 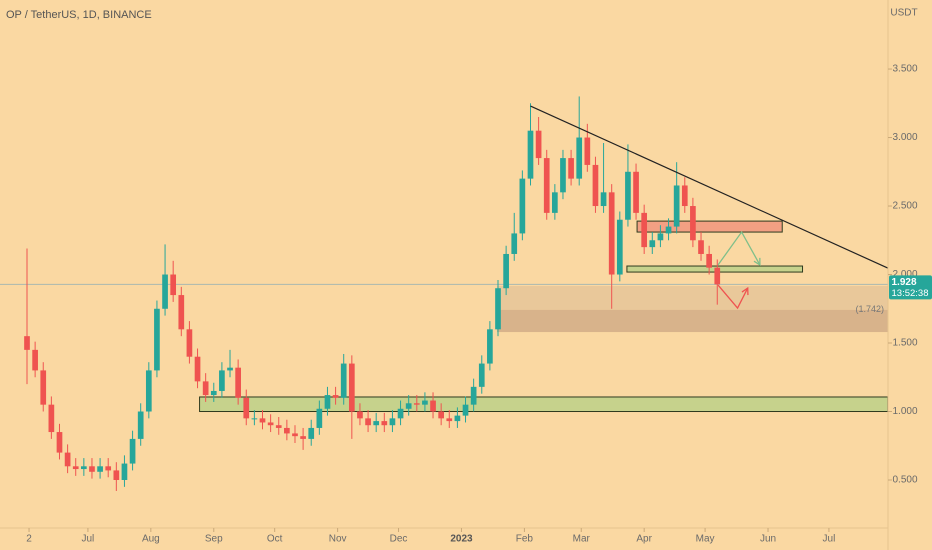 What do you see at coordinates (904, 480) in the screenshot?
I see `y-tick-label: 0.500` at bounding box center [904, 480].